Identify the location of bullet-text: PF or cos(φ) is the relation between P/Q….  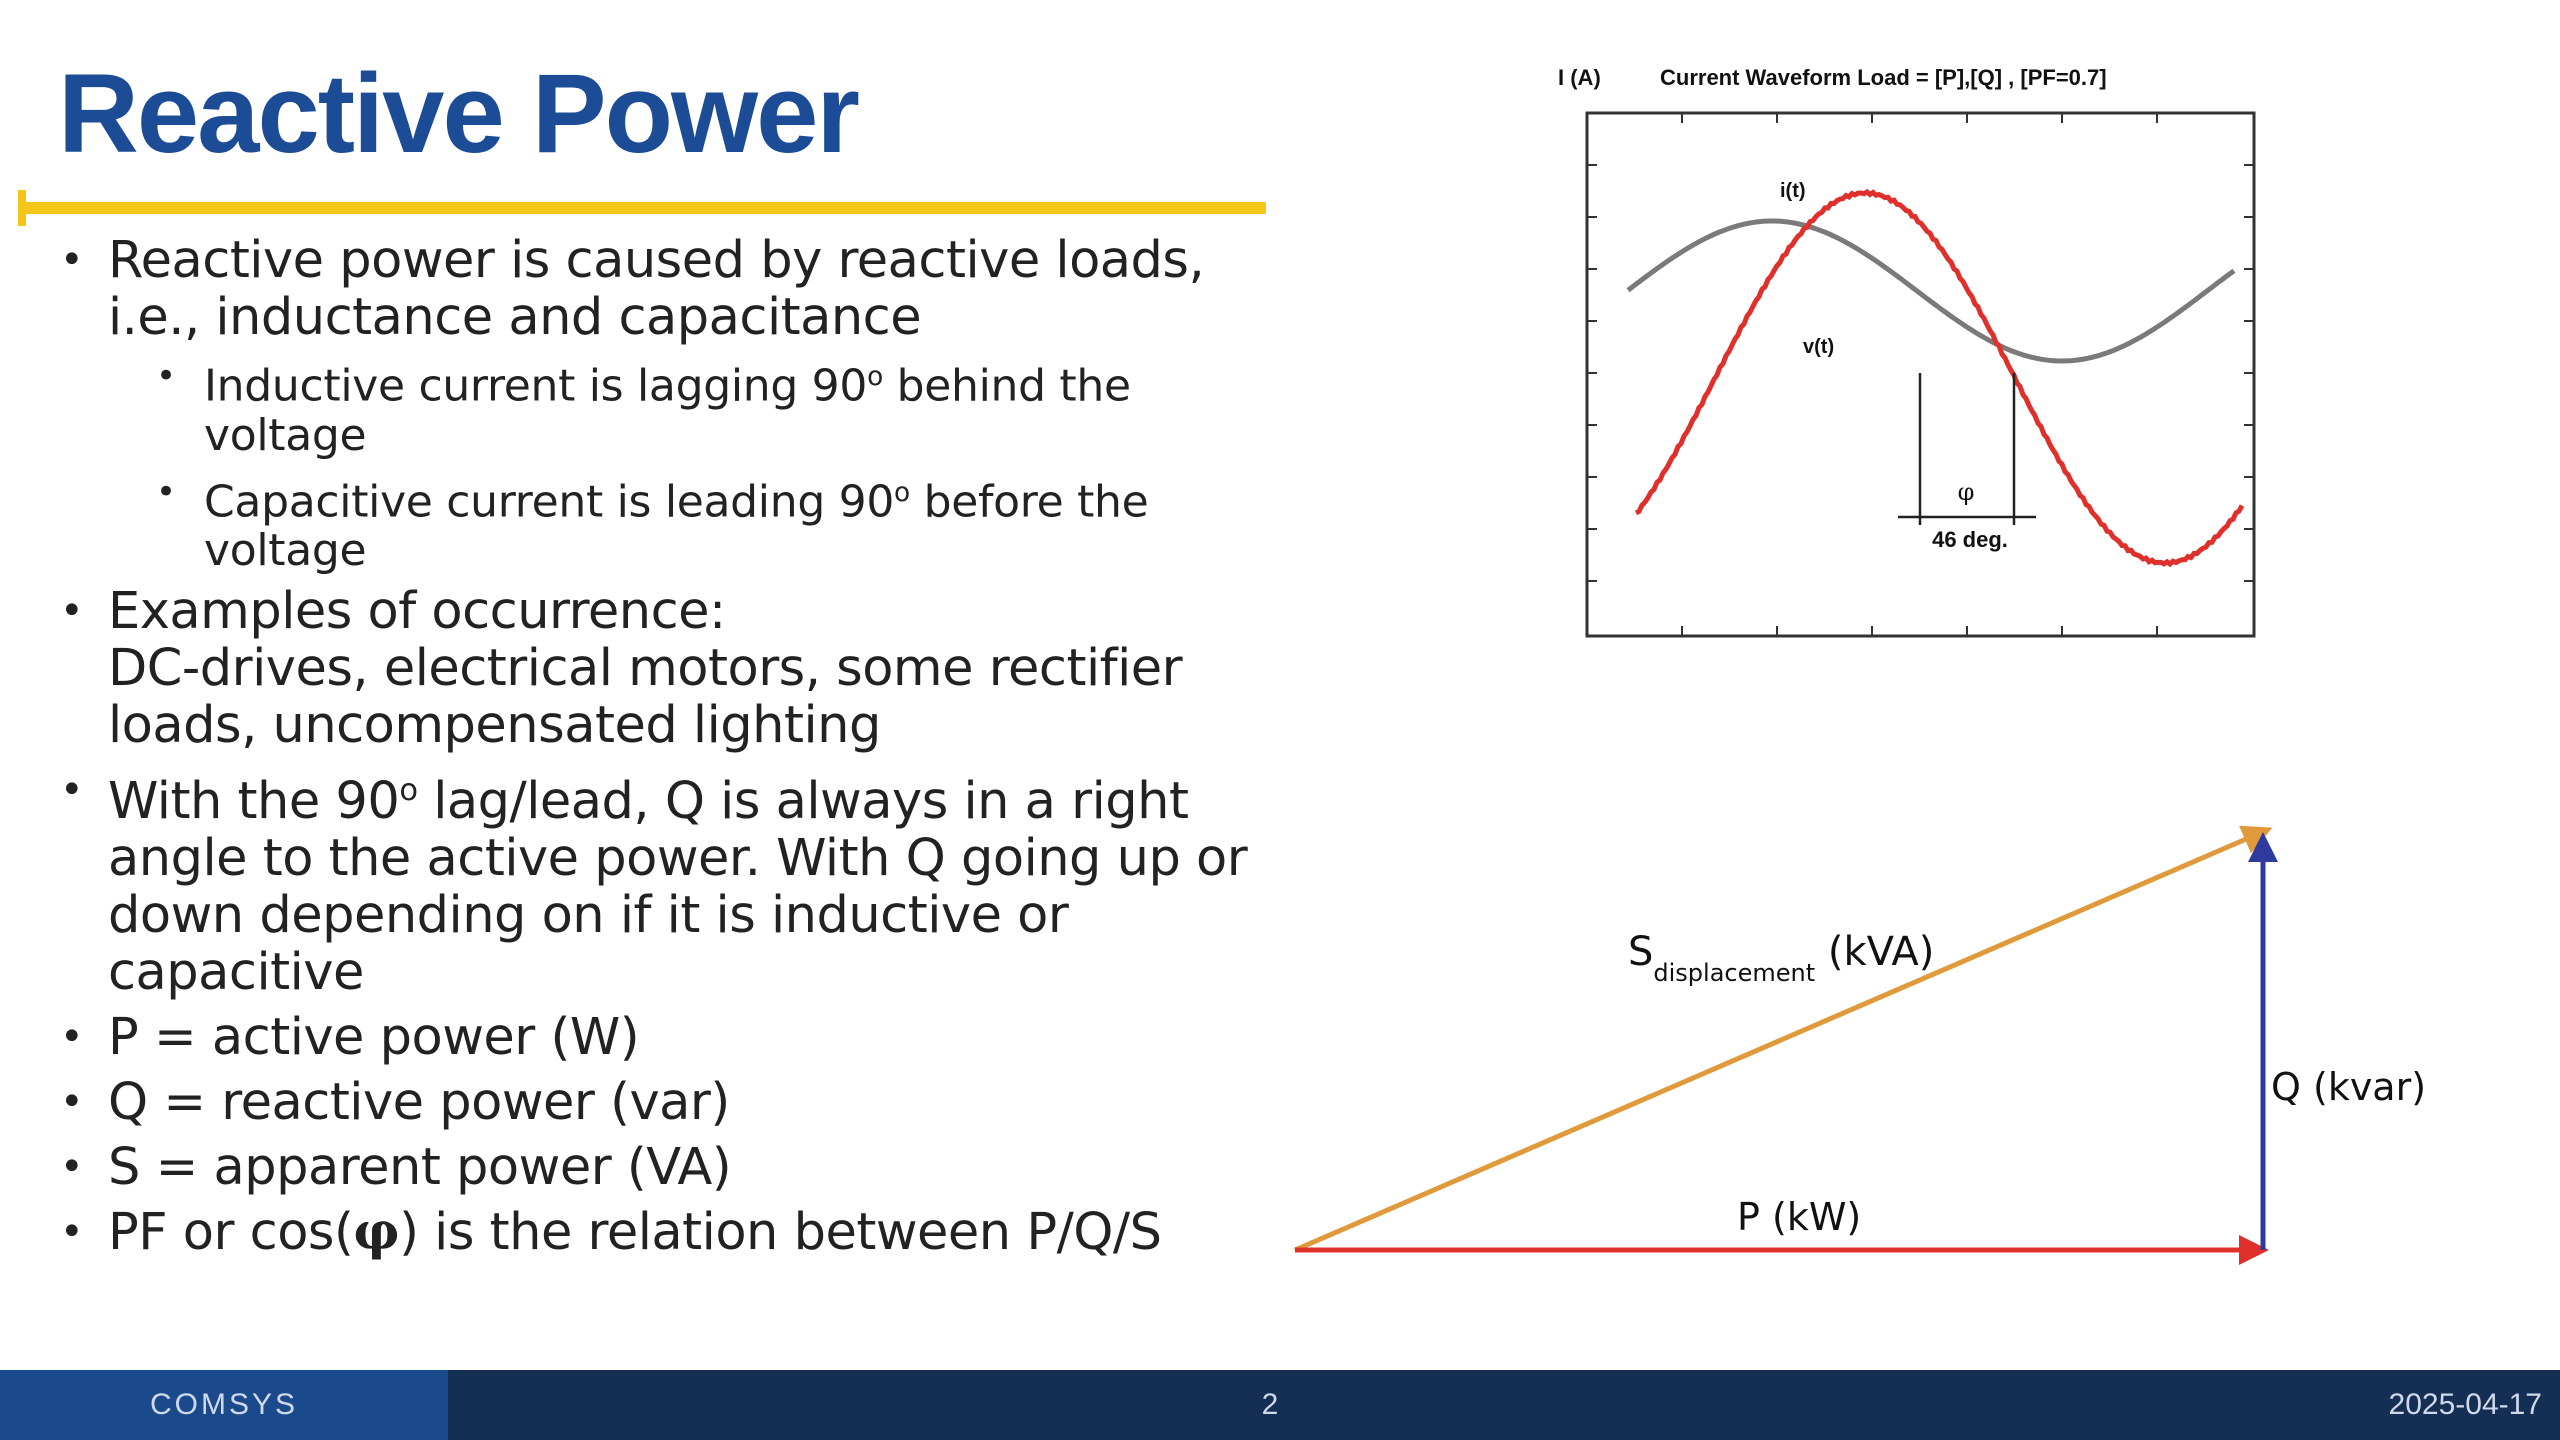
(697, 1232).